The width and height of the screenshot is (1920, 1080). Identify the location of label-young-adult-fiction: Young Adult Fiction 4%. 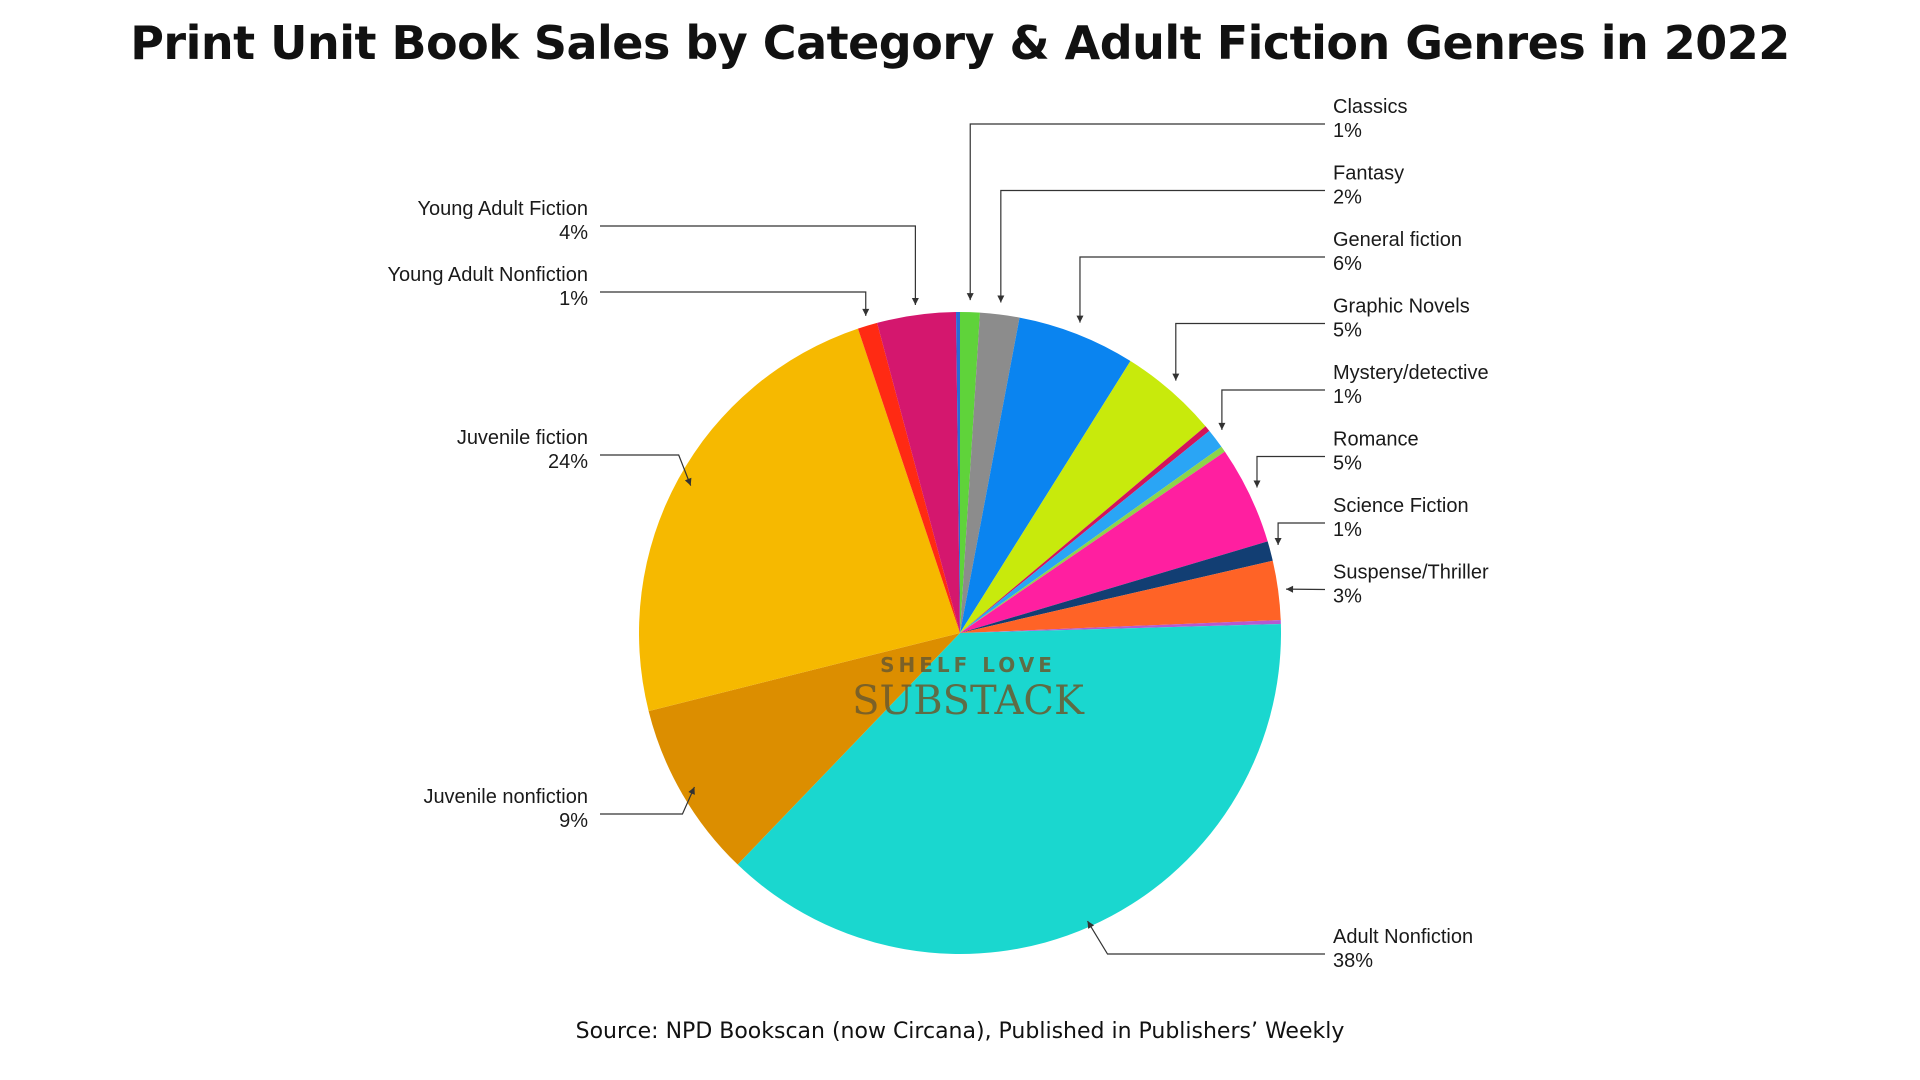
(503, 221).